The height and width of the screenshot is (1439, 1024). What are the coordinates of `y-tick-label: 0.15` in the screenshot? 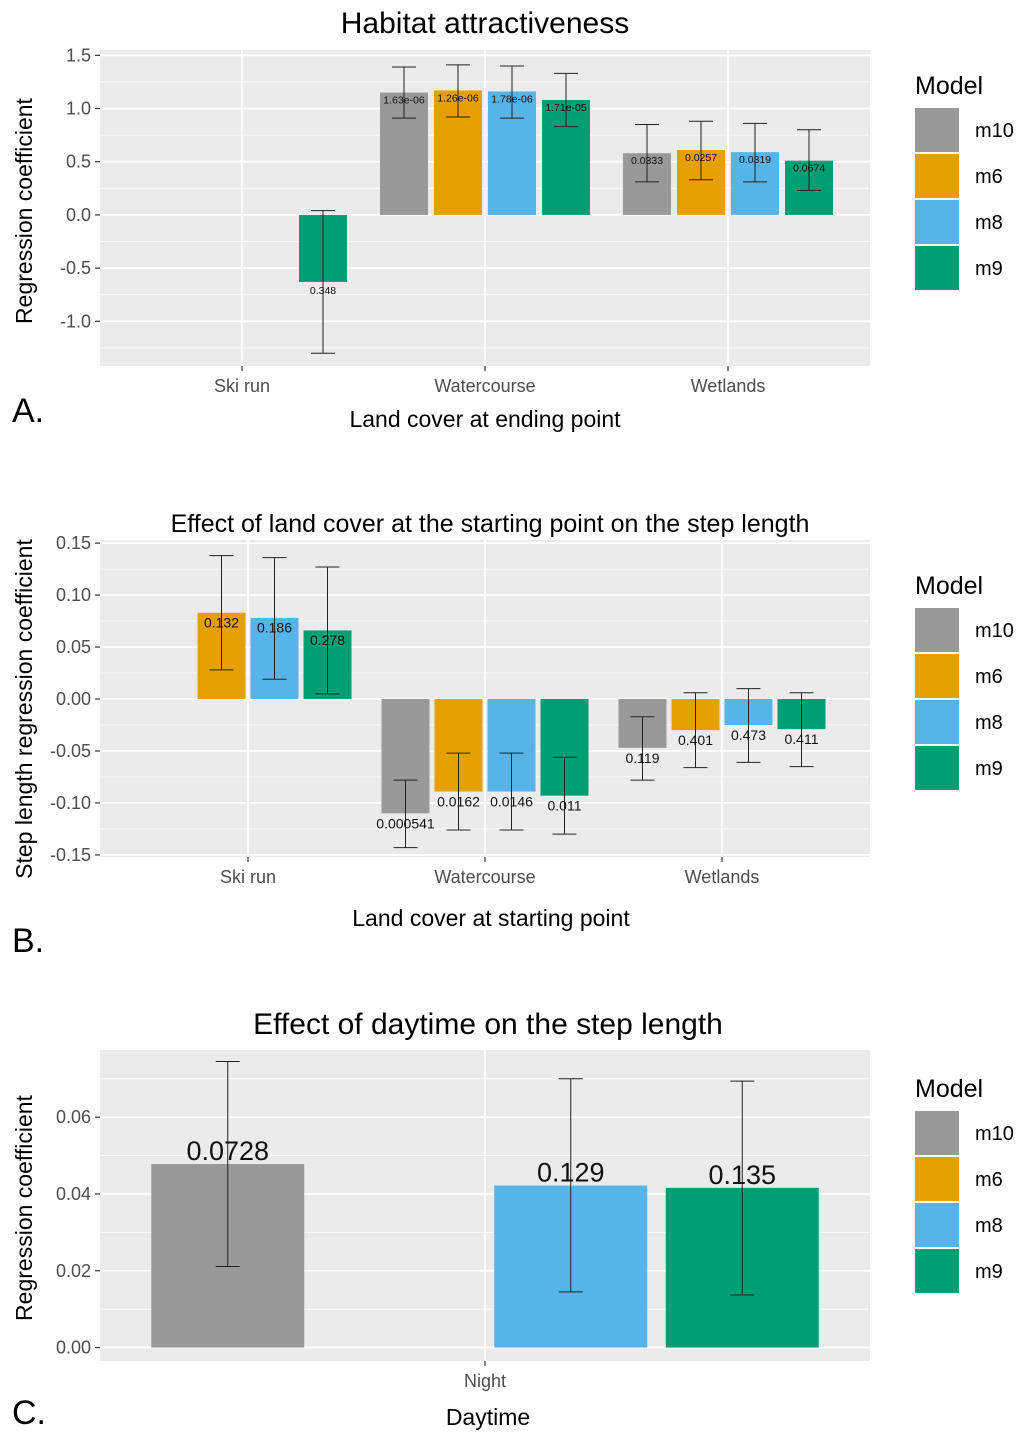 It's located at (73, 543).